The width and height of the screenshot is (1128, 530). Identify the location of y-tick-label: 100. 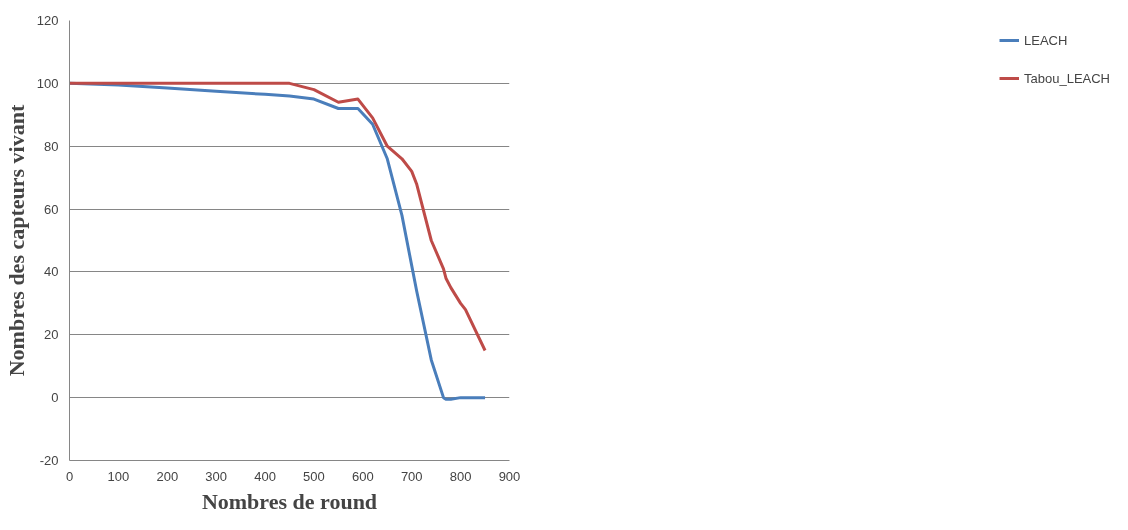
(47, 83).